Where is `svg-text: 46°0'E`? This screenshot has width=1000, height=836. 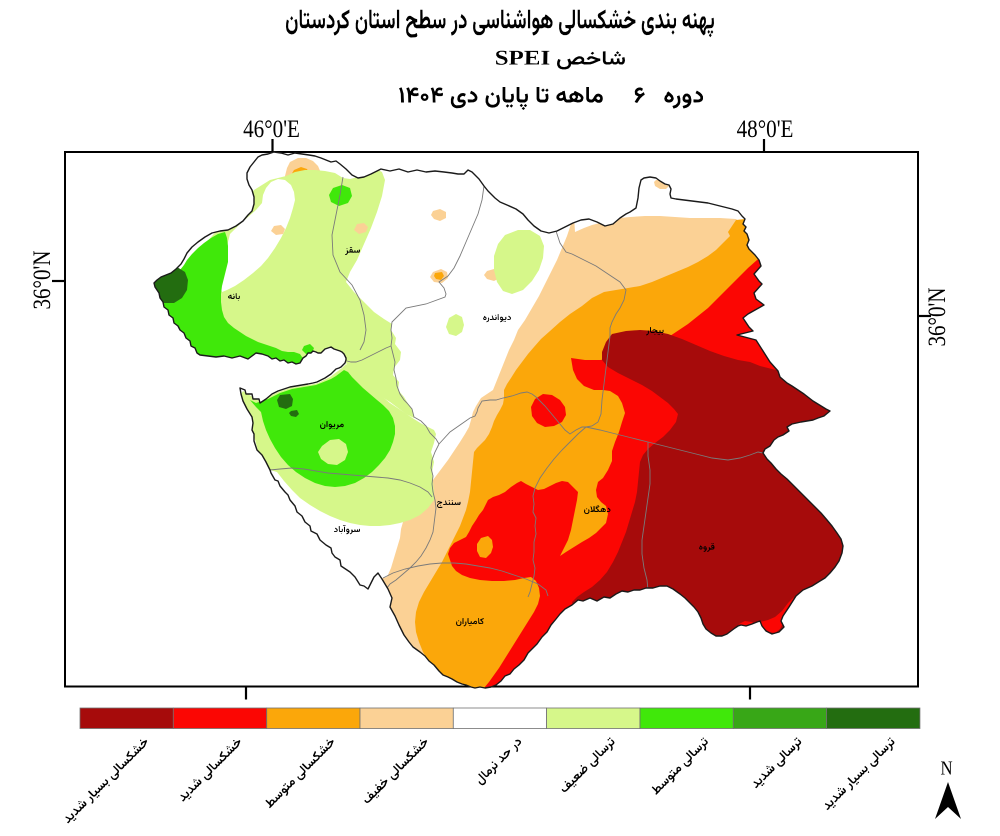 svg-text: 46°0'E is located at coordinates (271, 129).